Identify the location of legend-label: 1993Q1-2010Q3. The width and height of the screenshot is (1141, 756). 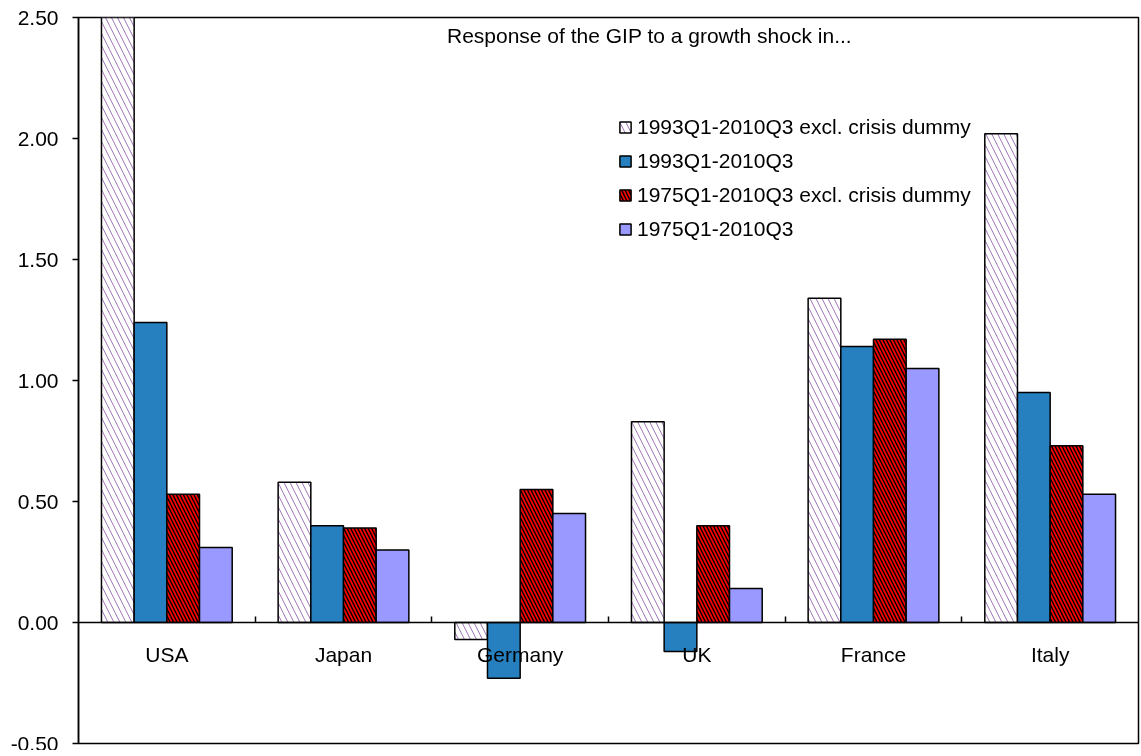
(715, 160).